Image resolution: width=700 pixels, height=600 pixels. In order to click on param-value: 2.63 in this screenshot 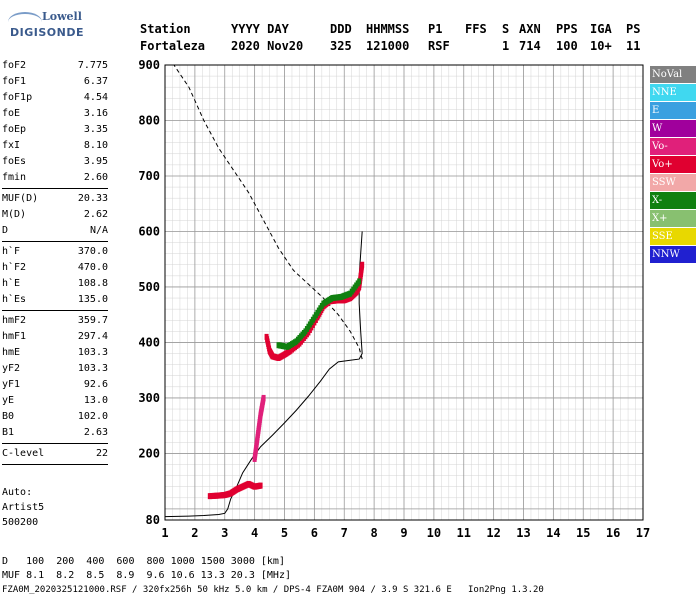, I will do `click(95, 432)`.